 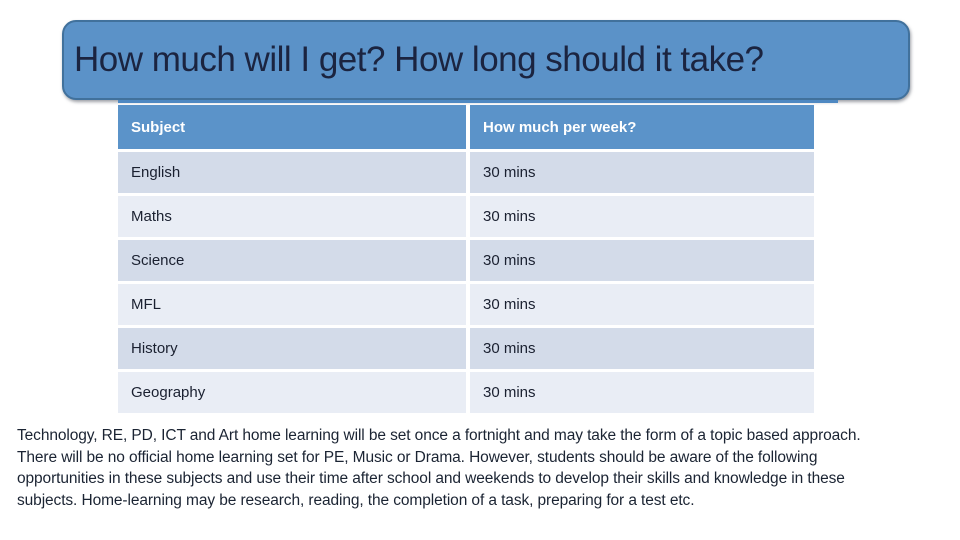 What do you see at coordinates (292, 172) in the screenshot?
I see `subject-cell: English` at bounding box center [292, 172].